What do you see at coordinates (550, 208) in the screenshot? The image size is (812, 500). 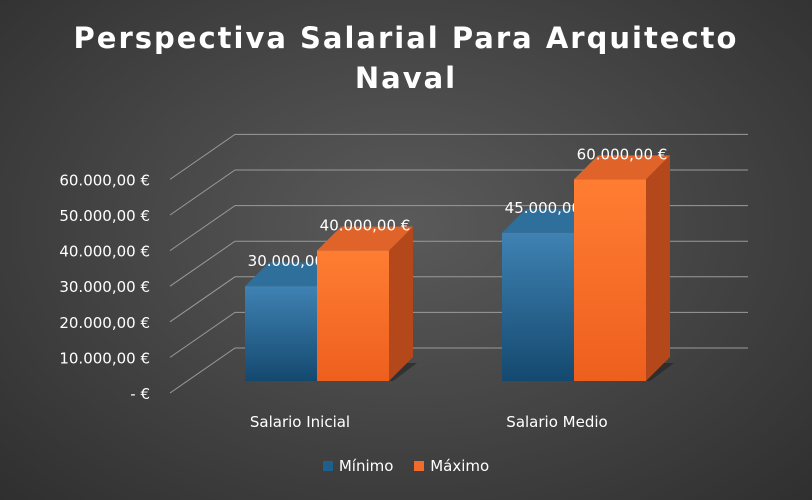 I see `data-label: 45.000,00 €` at bounding box center [550, 208].